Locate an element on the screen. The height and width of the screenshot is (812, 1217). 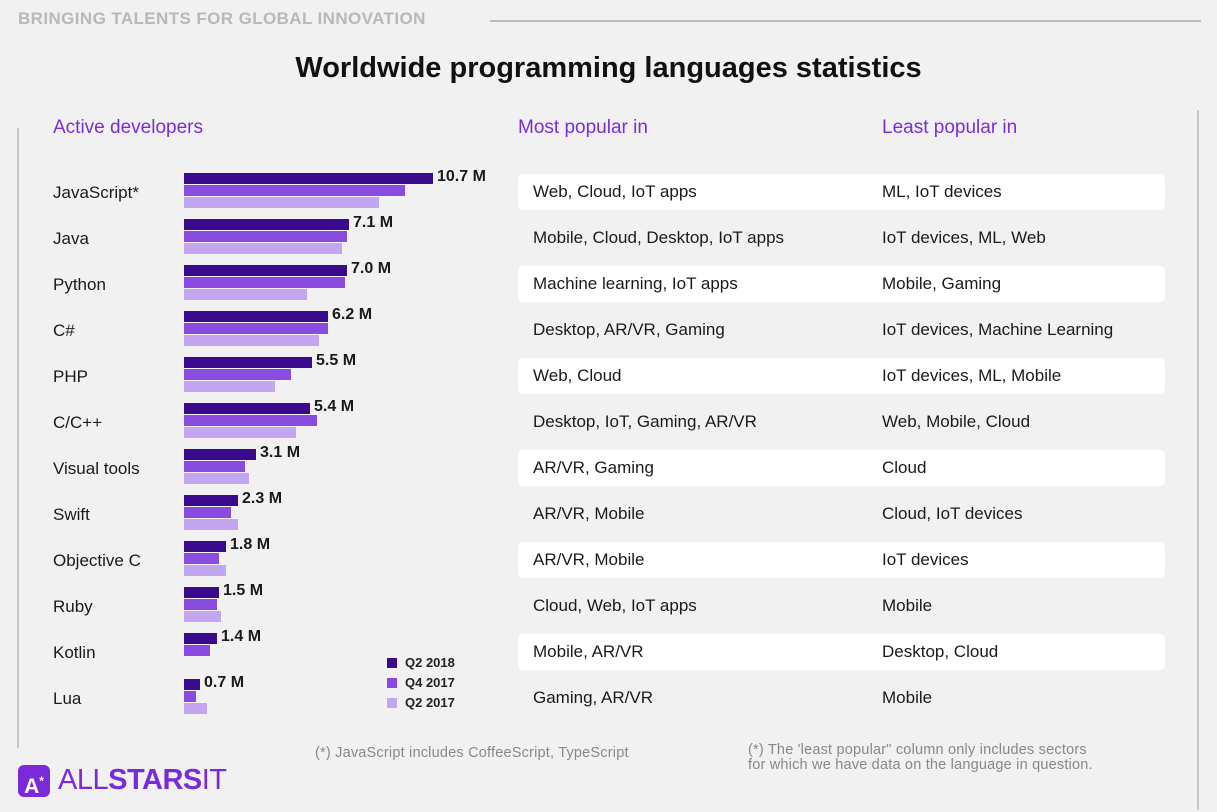
tagline-divider is located at coordinates (845, 21).